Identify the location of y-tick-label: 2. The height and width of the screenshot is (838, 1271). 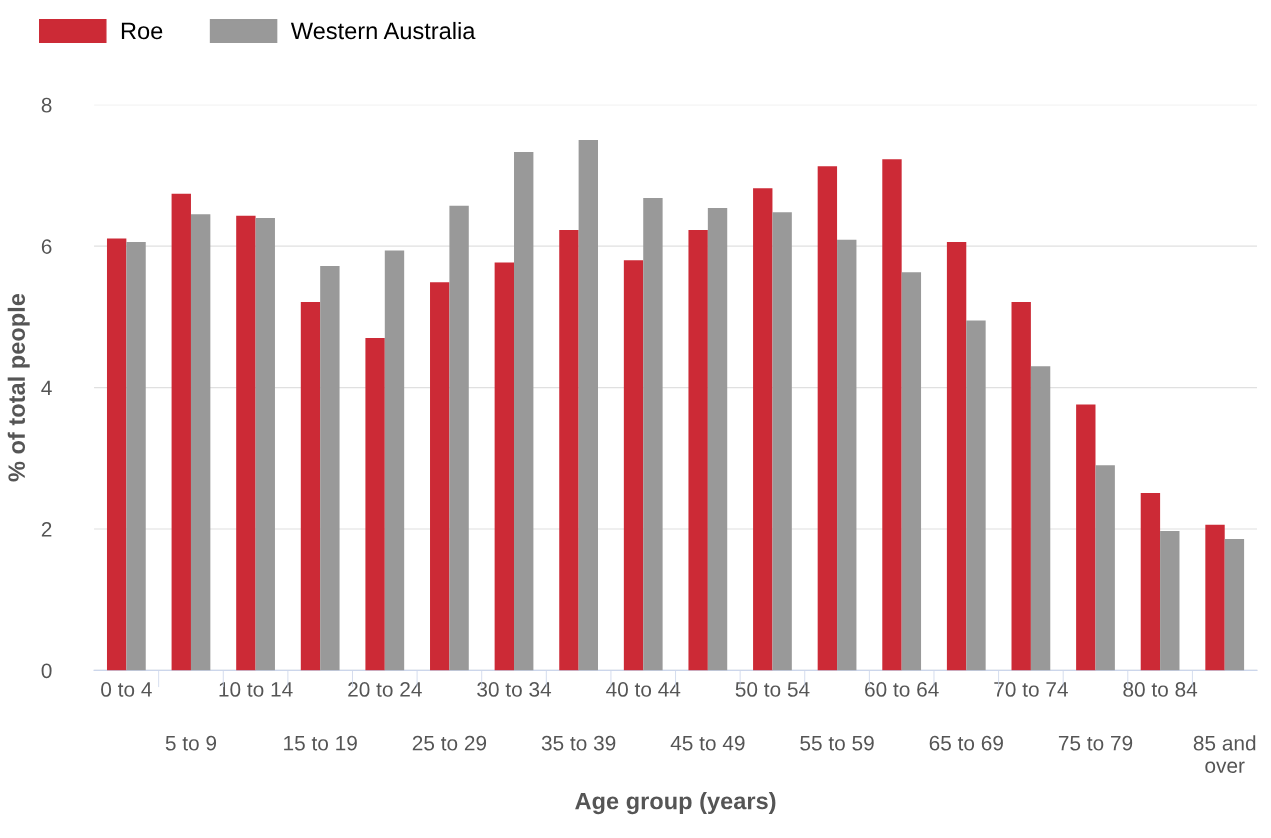
(46, 529).